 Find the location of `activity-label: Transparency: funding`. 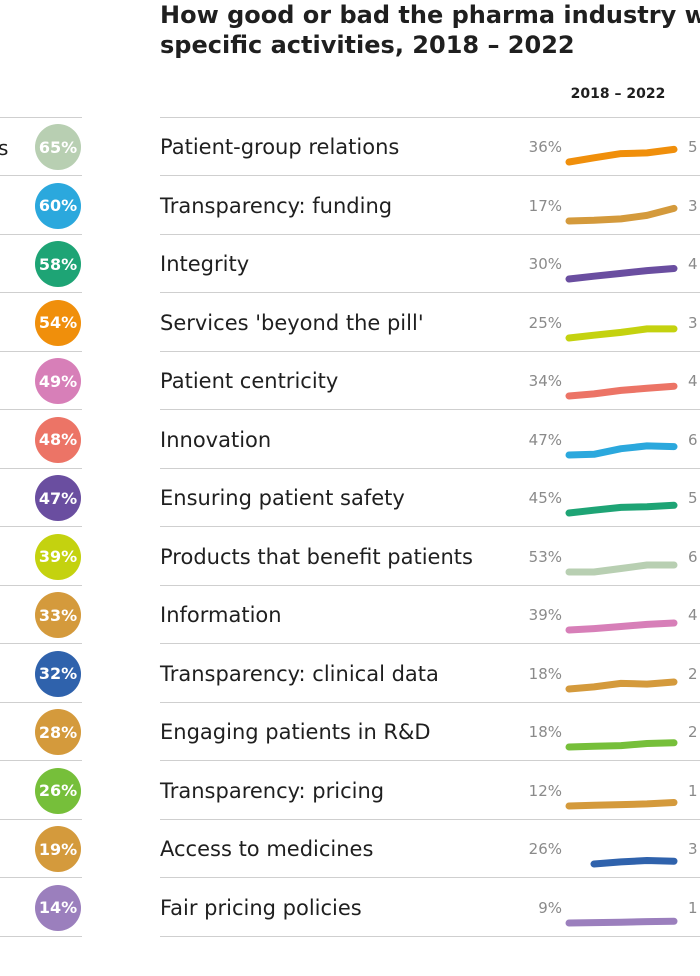

activity-label: Transparency: funding is located at coordinates (276, 205).